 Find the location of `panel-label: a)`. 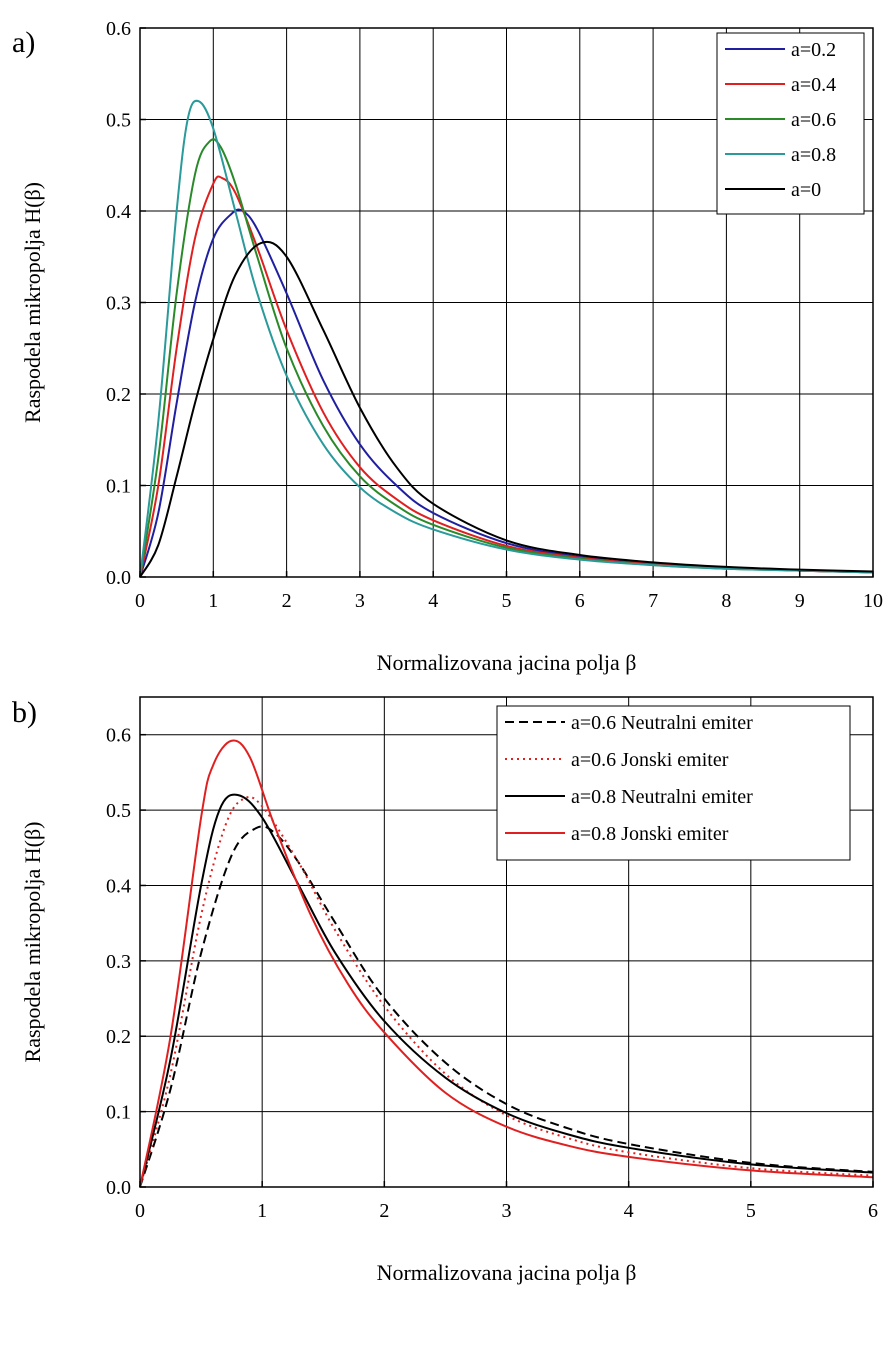

panel-label: a) is located at coordinates (23, 42).